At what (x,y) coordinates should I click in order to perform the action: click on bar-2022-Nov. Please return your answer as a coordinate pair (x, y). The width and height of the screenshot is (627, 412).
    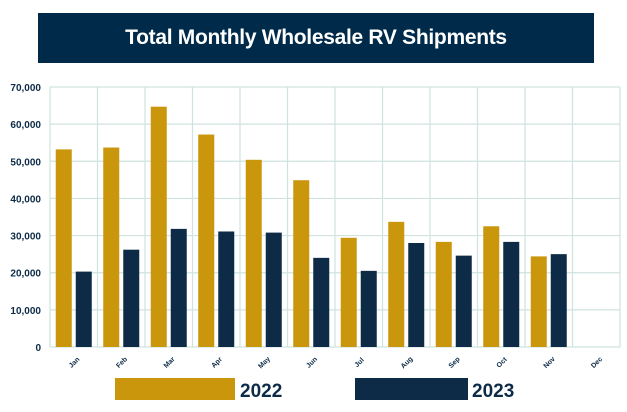
    Looking at the image, I should click on (538, 301).